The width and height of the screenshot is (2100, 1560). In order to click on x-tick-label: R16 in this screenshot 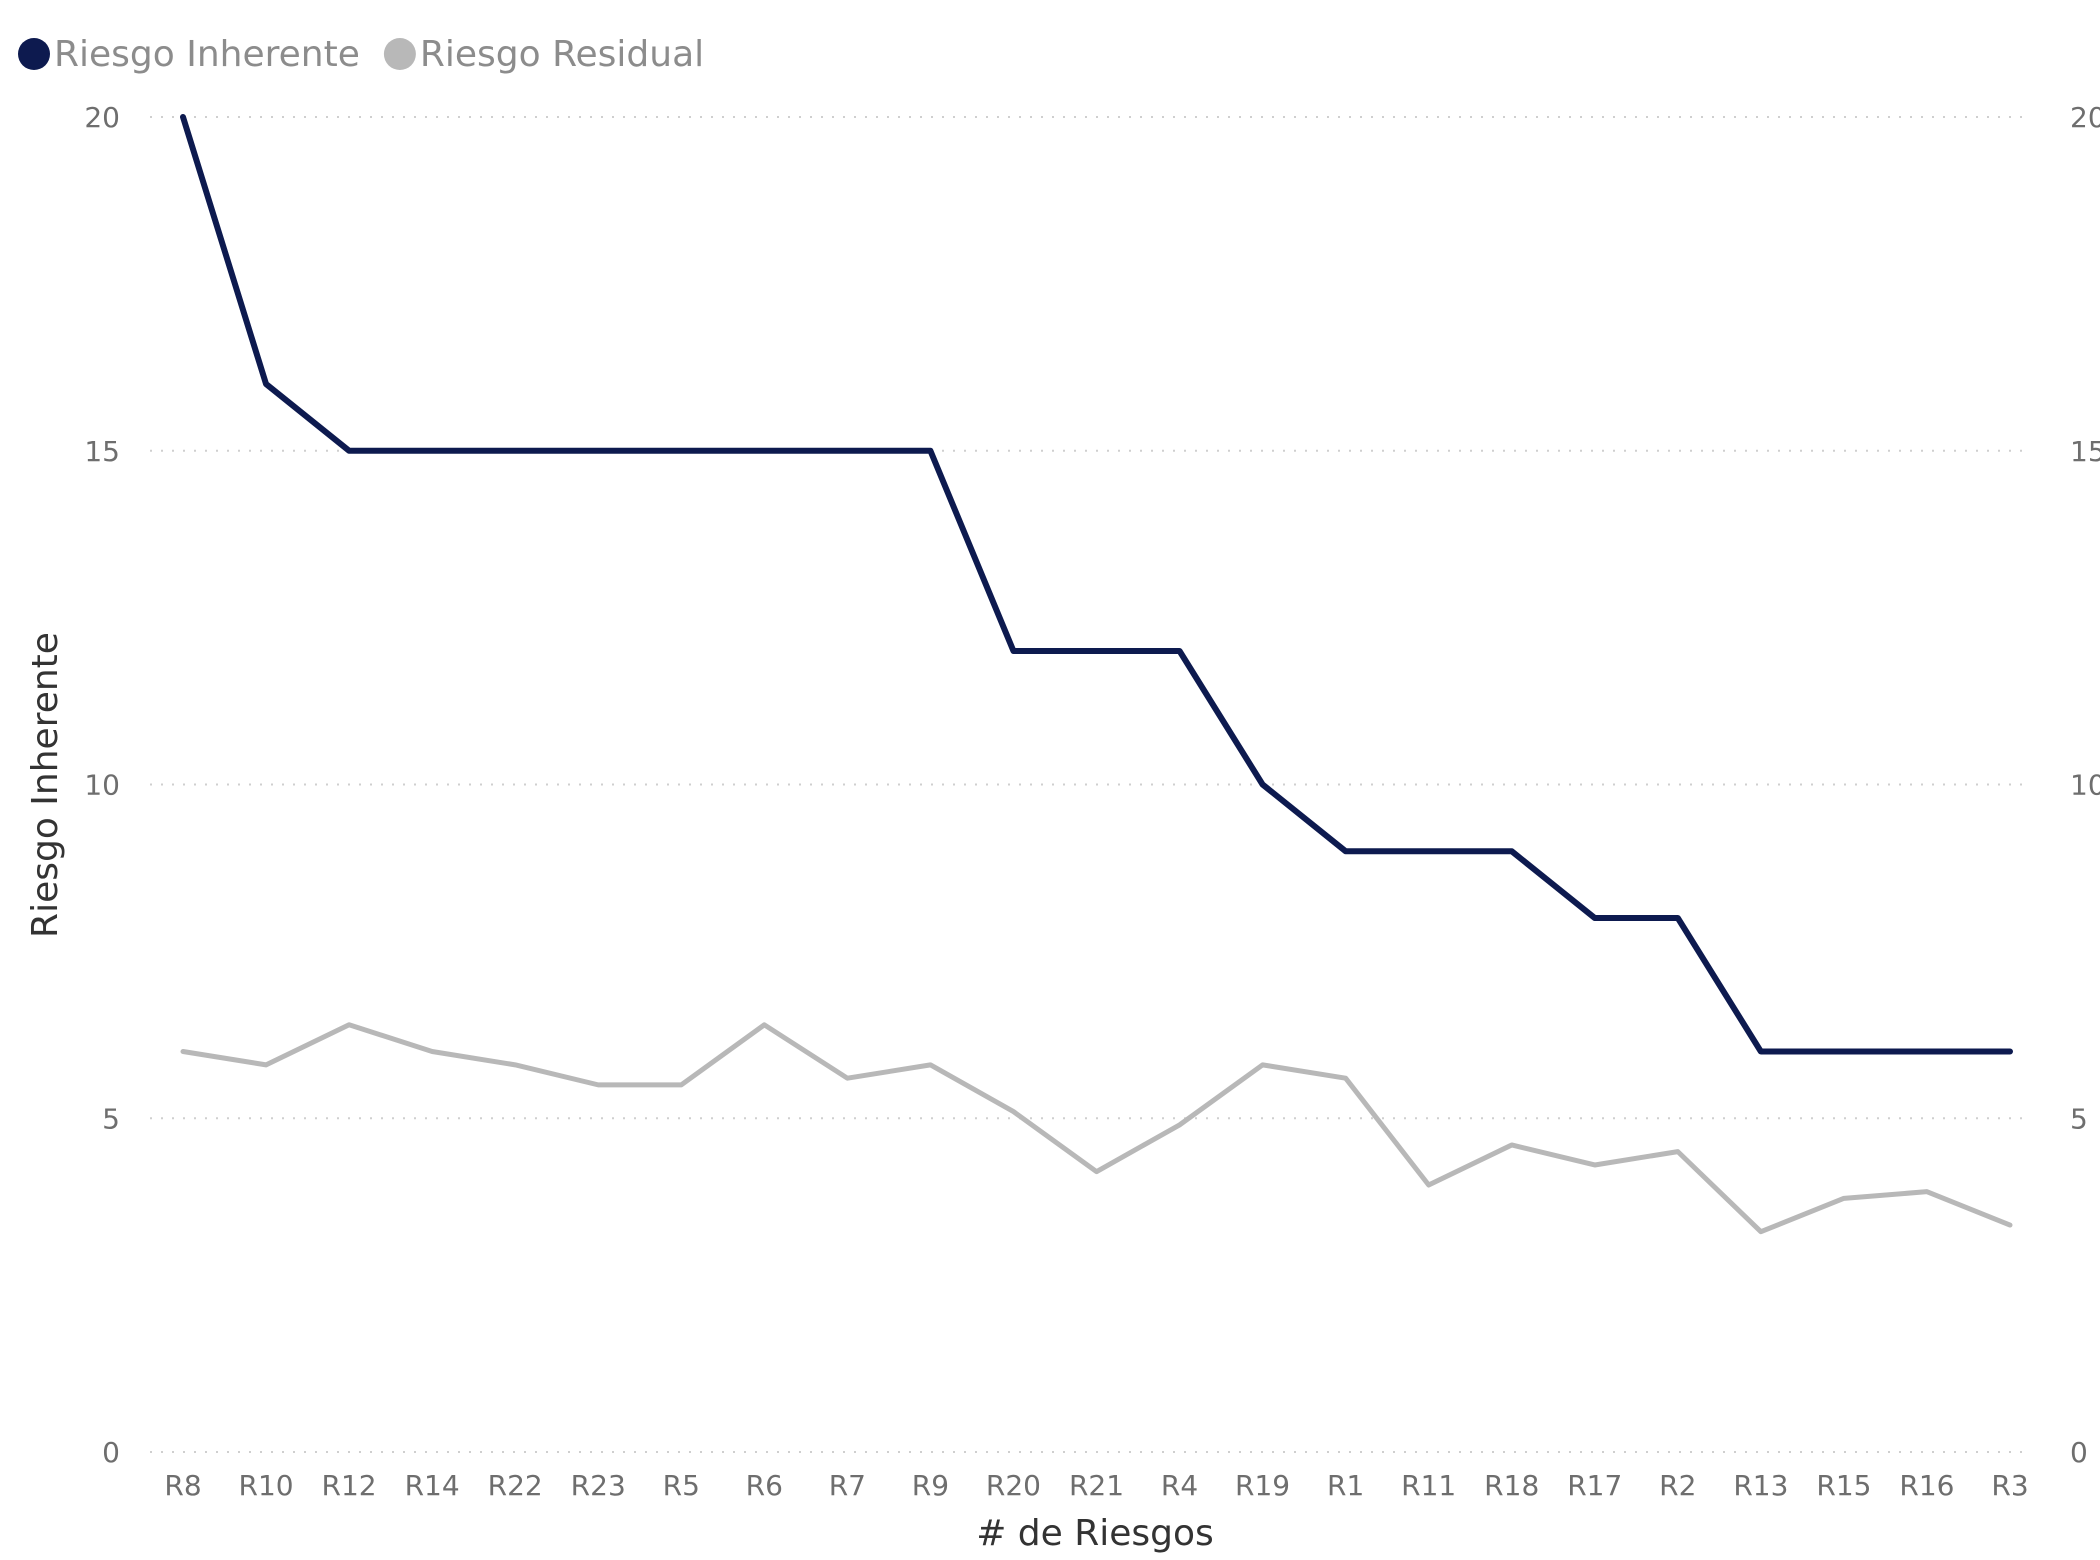, I will do `click(1926, 1485)`.